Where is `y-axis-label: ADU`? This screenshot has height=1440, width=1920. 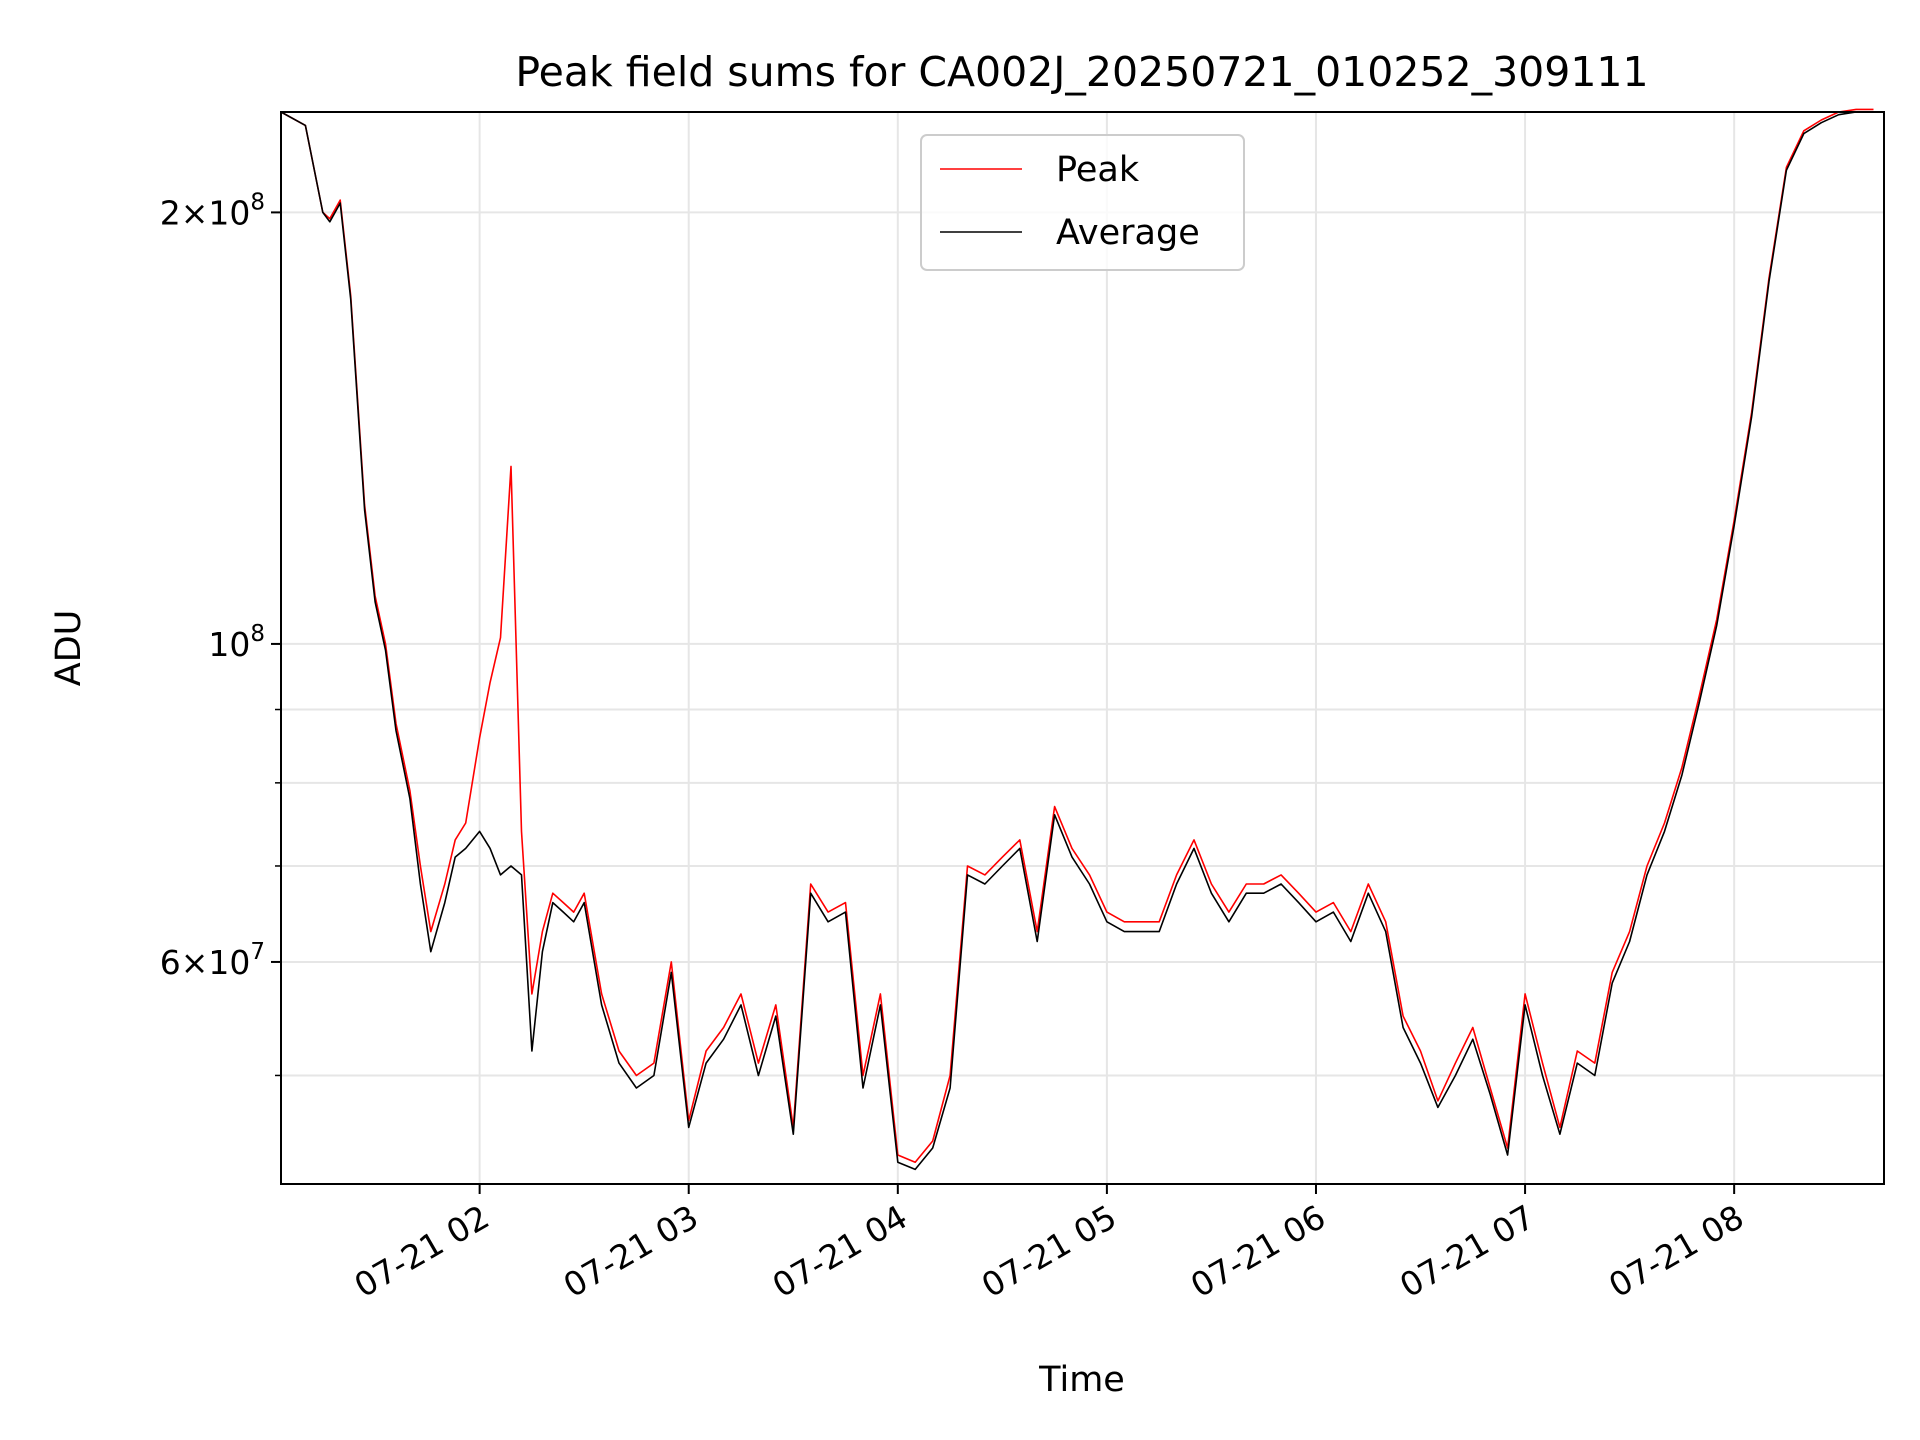
y-axis-label: ADU is located at coordinates (69, 648).